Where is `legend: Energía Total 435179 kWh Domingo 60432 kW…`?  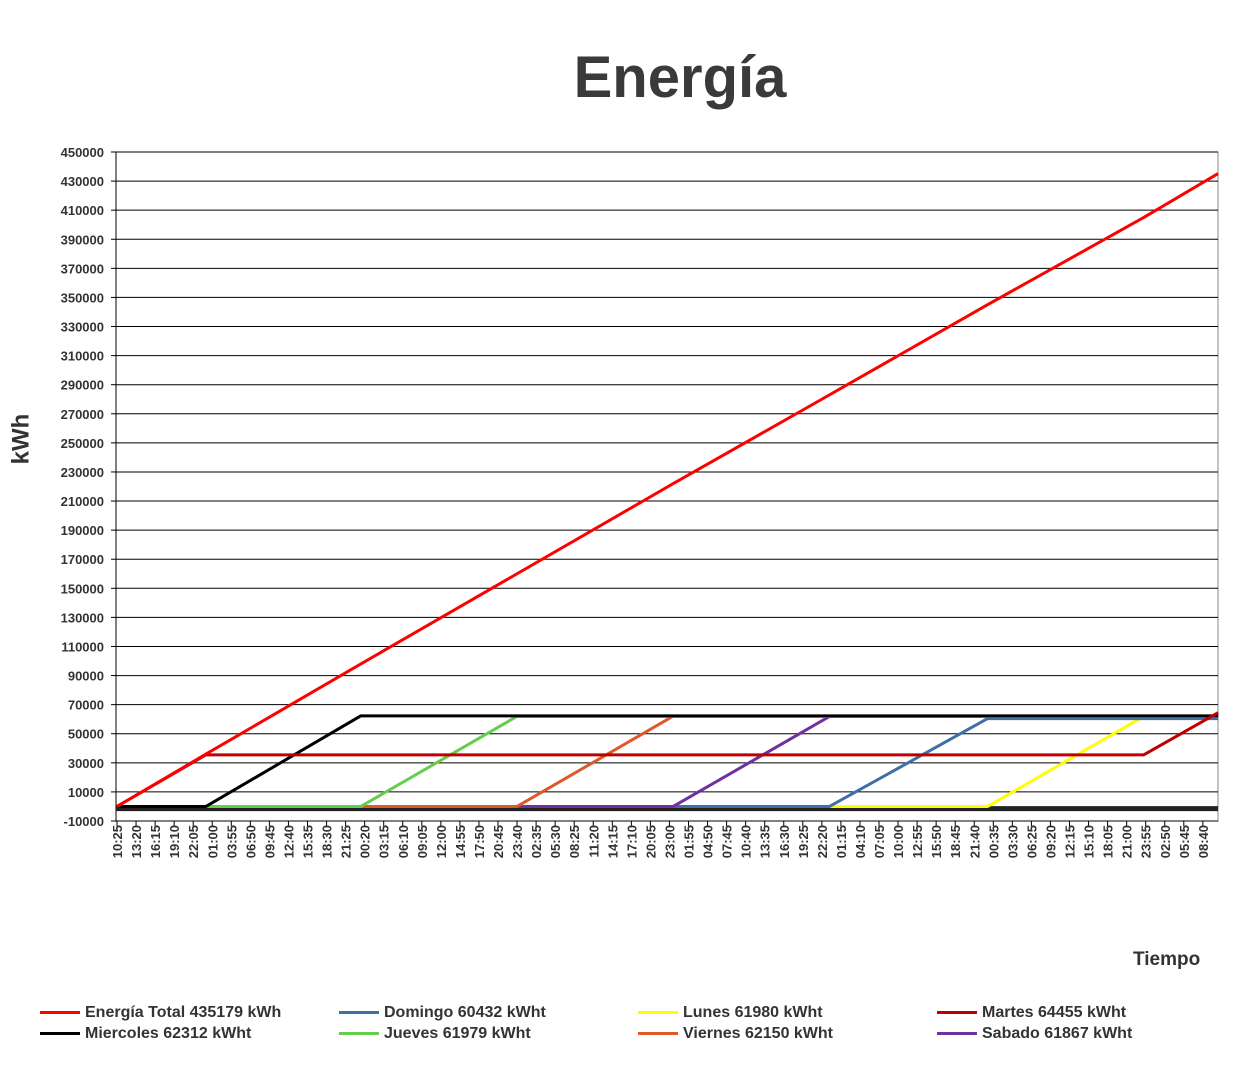
legend: Energía Total 435179 kWh Domingo 60432 kW… is located at coordinates (640, 1023).